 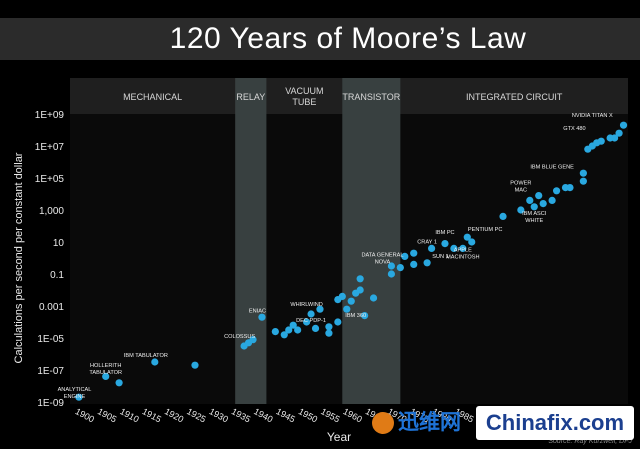 What do you see at coordinates (50, 179) in the screenshot?
I see `y-tick-label-7: 1E+05` at bounding box center [50, 179].